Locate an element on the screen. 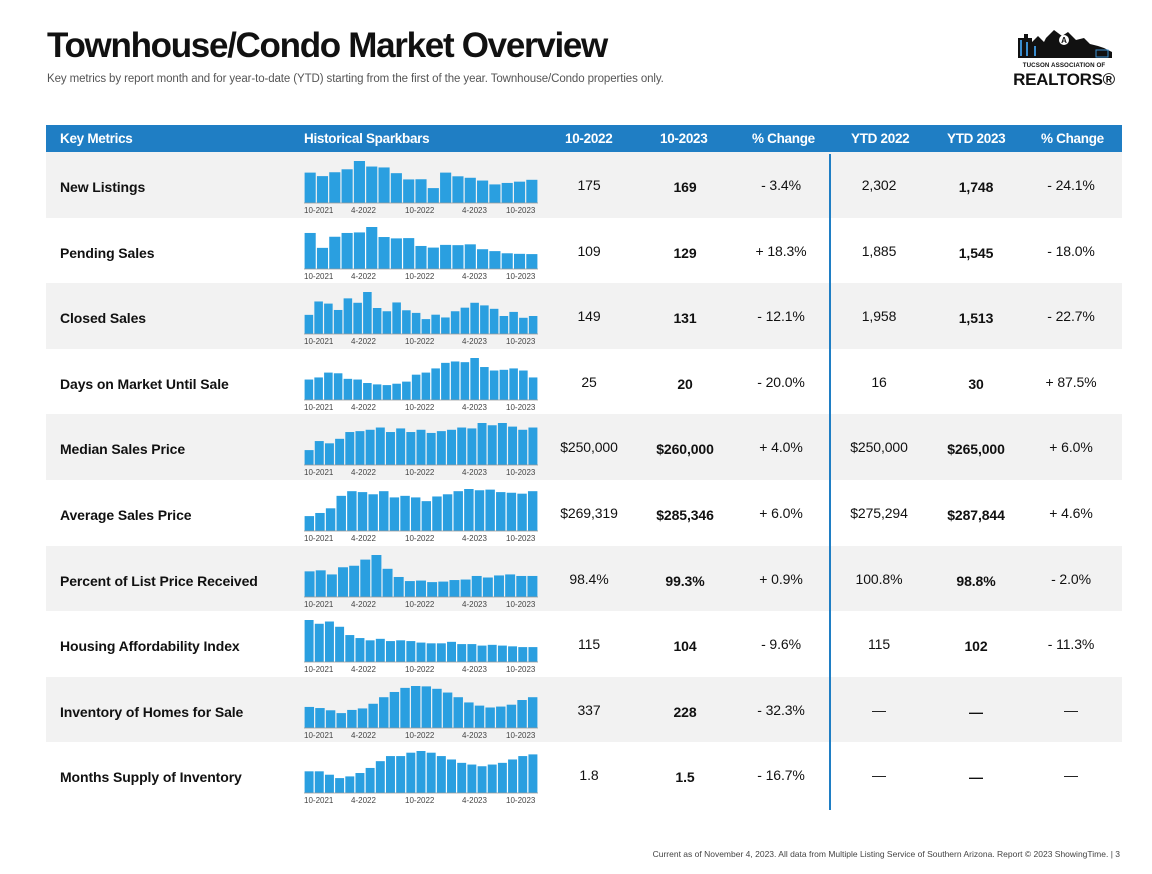 This screenshot has height=874, width=1152. value-month-curr: $285,346 is located at coordinates (685, 514).